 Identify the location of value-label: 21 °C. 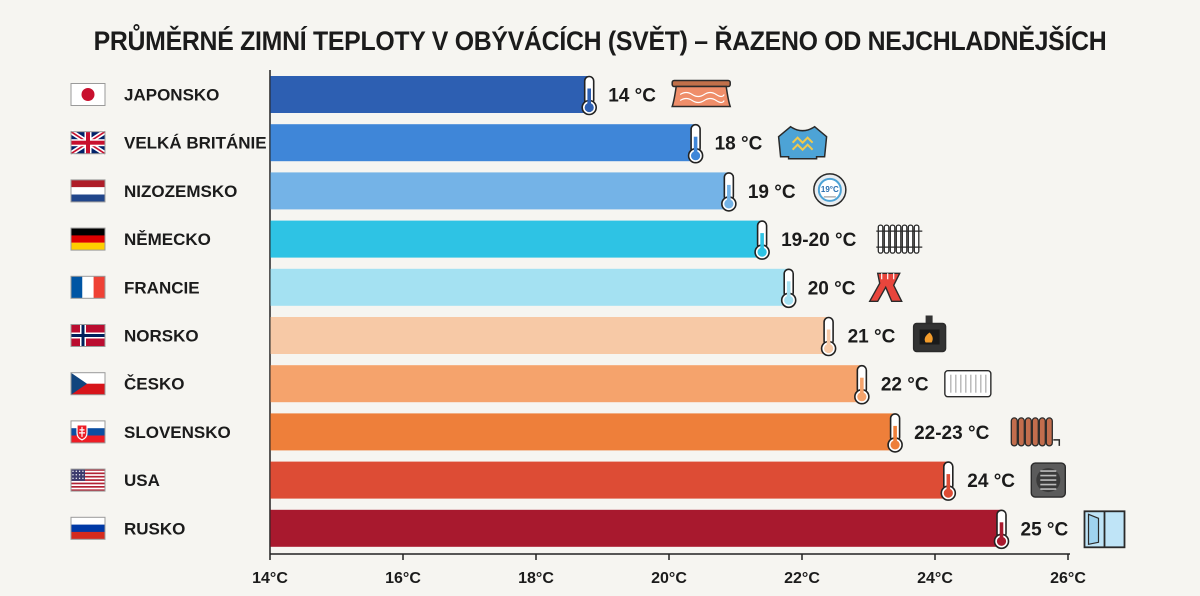
(872, 337).